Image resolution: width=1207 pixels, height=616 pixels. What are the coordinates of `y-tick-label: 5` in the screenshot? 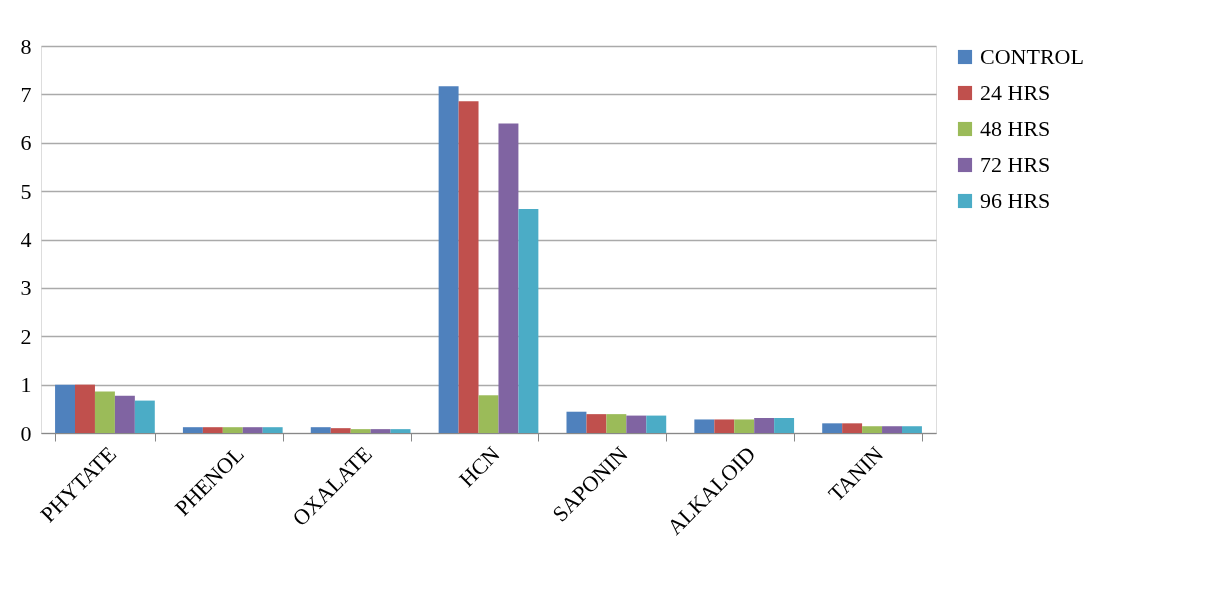 It's located at (26, 191).